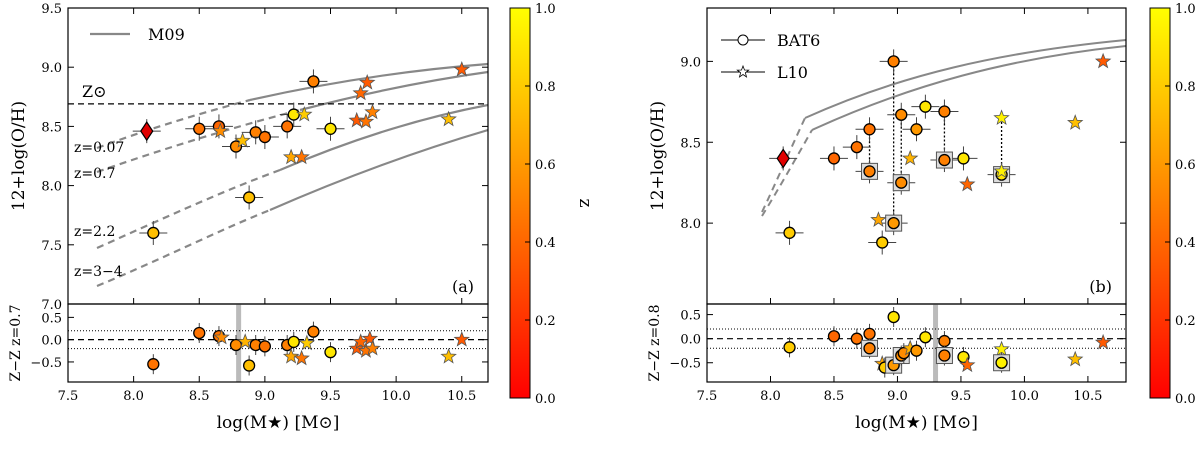 This screenshot has width=1200, height=450. I want to click on x-axis-label: log(M★) [M⊙], so click(916, 423).